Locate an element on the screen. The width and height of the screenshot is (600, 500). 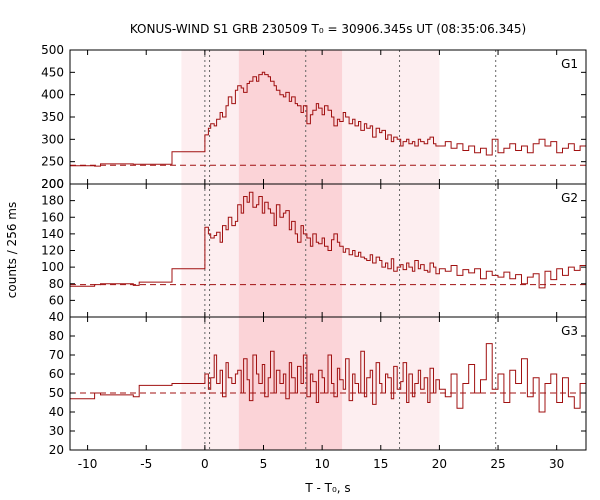
x-tick-label: 5 is located at coordinates (264, 464).